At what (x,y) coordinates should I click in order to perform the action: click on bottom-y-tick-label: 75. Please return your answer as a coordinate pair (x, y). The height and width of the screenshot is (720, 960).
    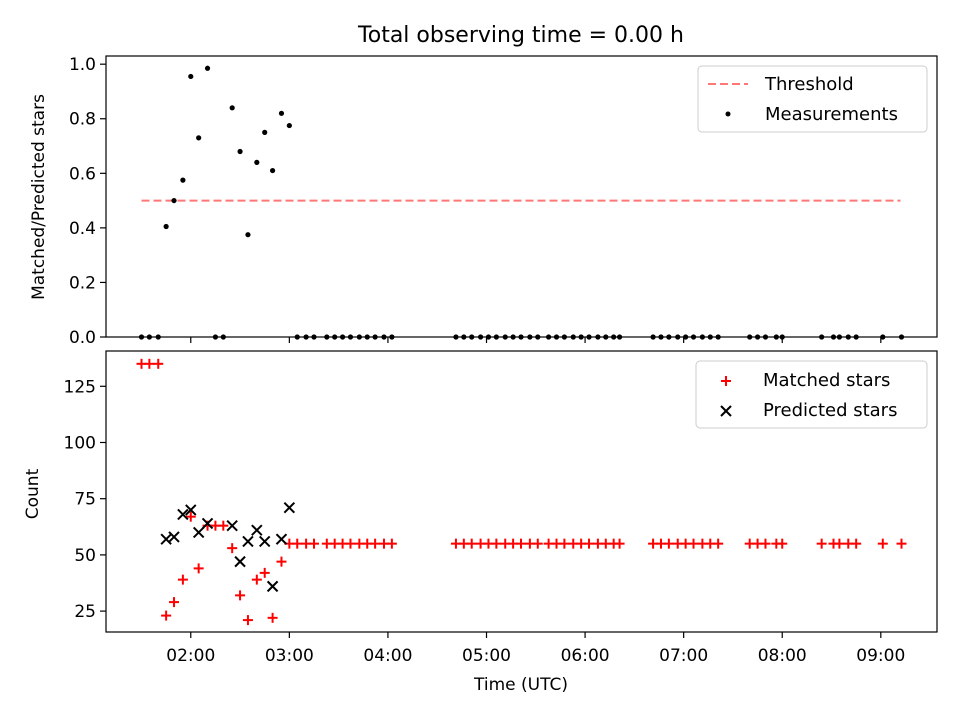
    Looking at the image, I should click on (85, 500).